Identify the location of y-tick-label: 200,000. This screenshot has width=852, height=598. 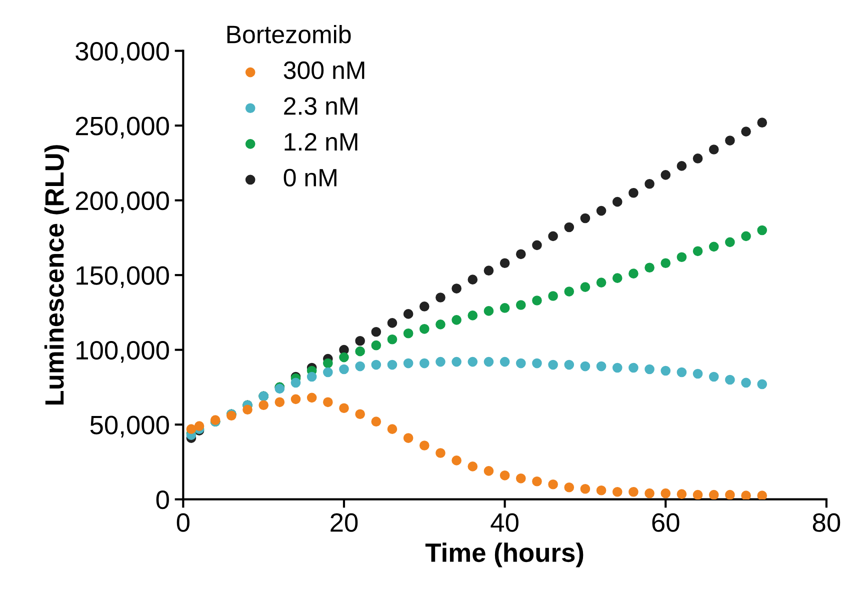
(122, 202).